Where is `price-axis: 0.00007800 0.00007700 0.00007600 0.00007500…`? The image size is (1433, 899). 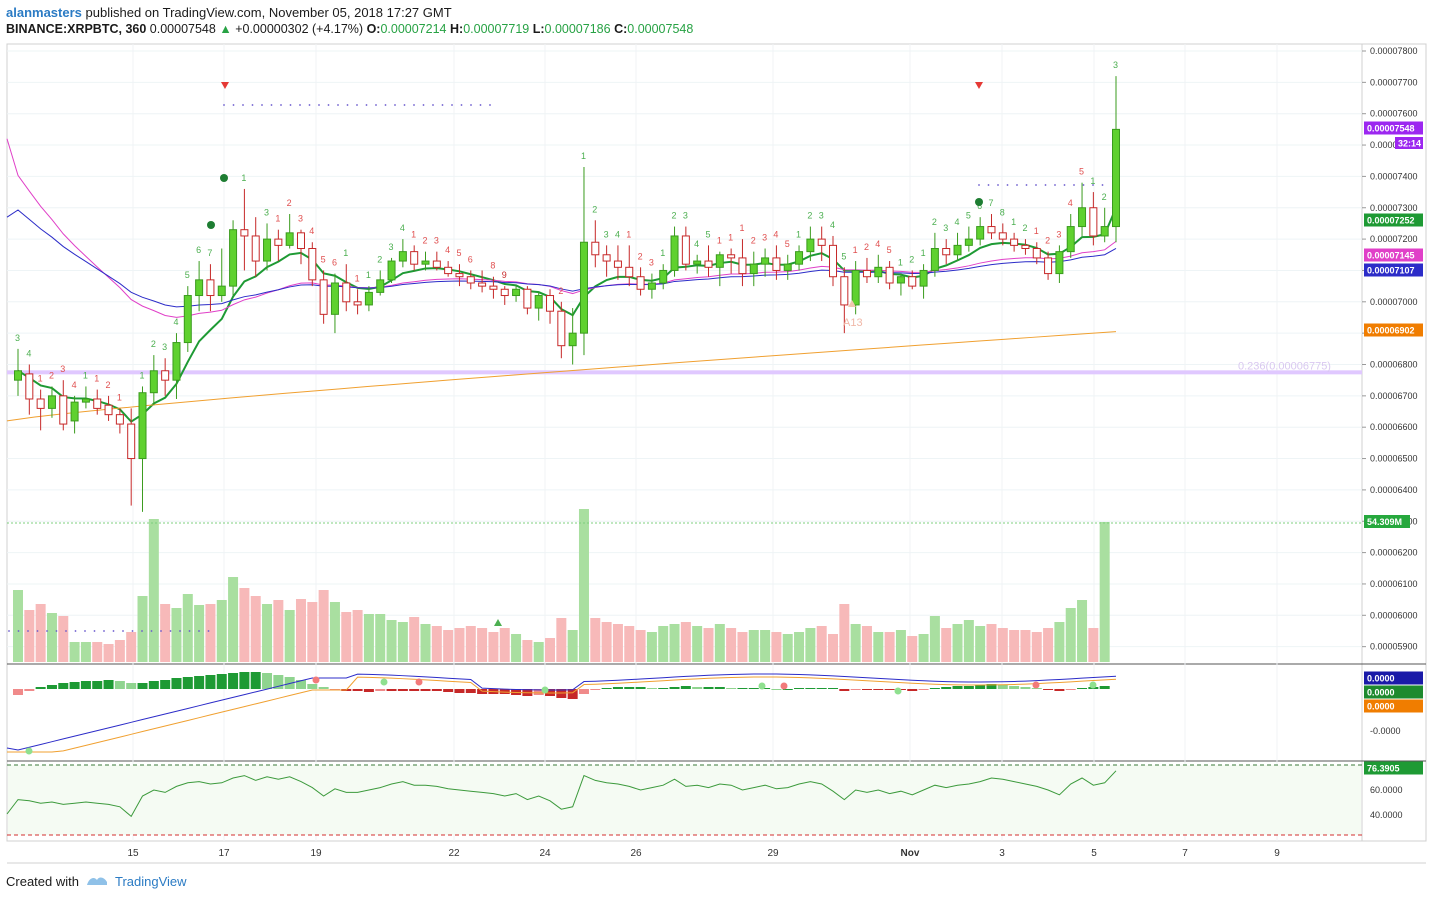
price-axis: 0.00007800 0.00007700 0.00007600 0.00007500… is located at coordinates (1392, 433).